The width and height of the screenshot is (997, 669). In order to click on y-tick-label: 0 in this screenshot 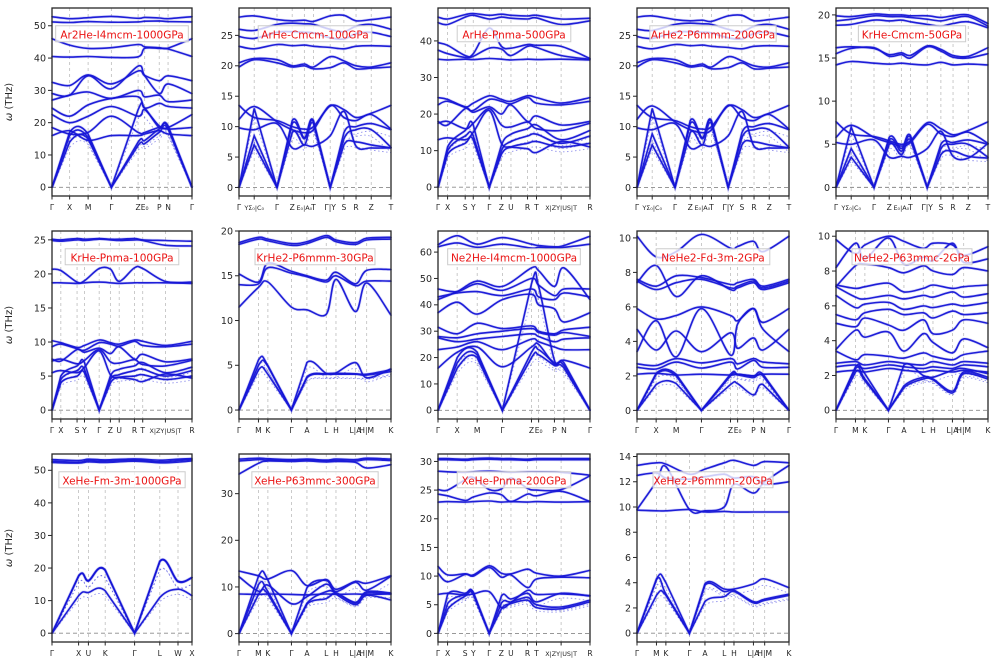, I will do `click(429, 188)`.